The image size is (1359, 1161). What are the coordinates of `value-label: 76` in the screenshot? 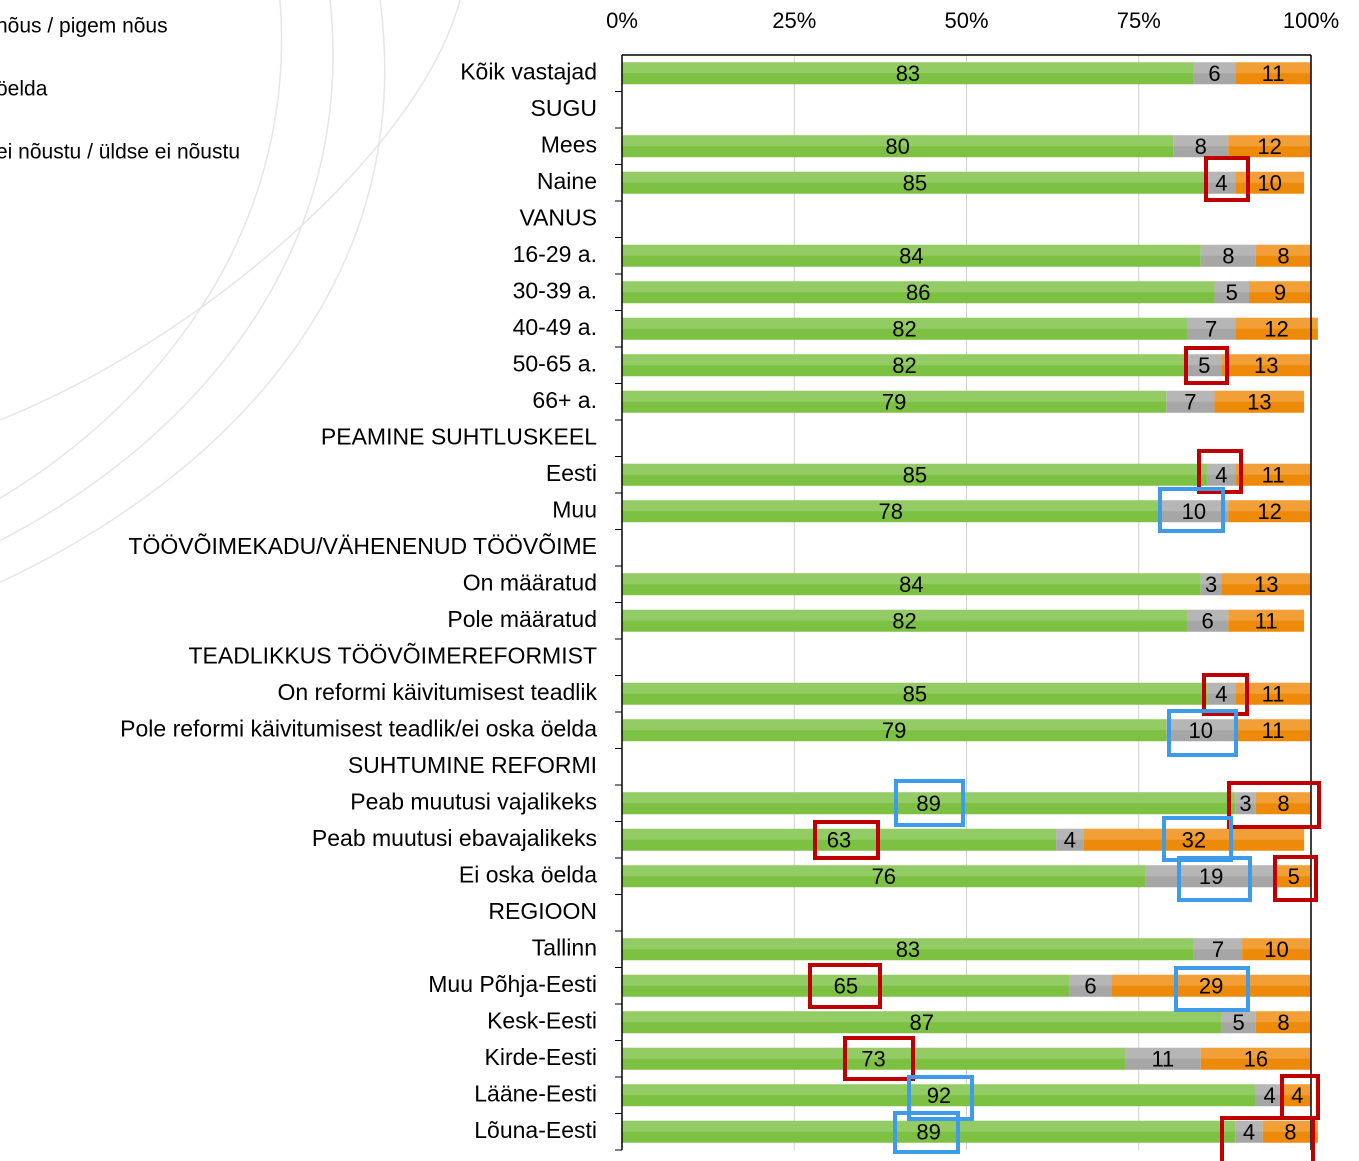 It's located at (884, 876).